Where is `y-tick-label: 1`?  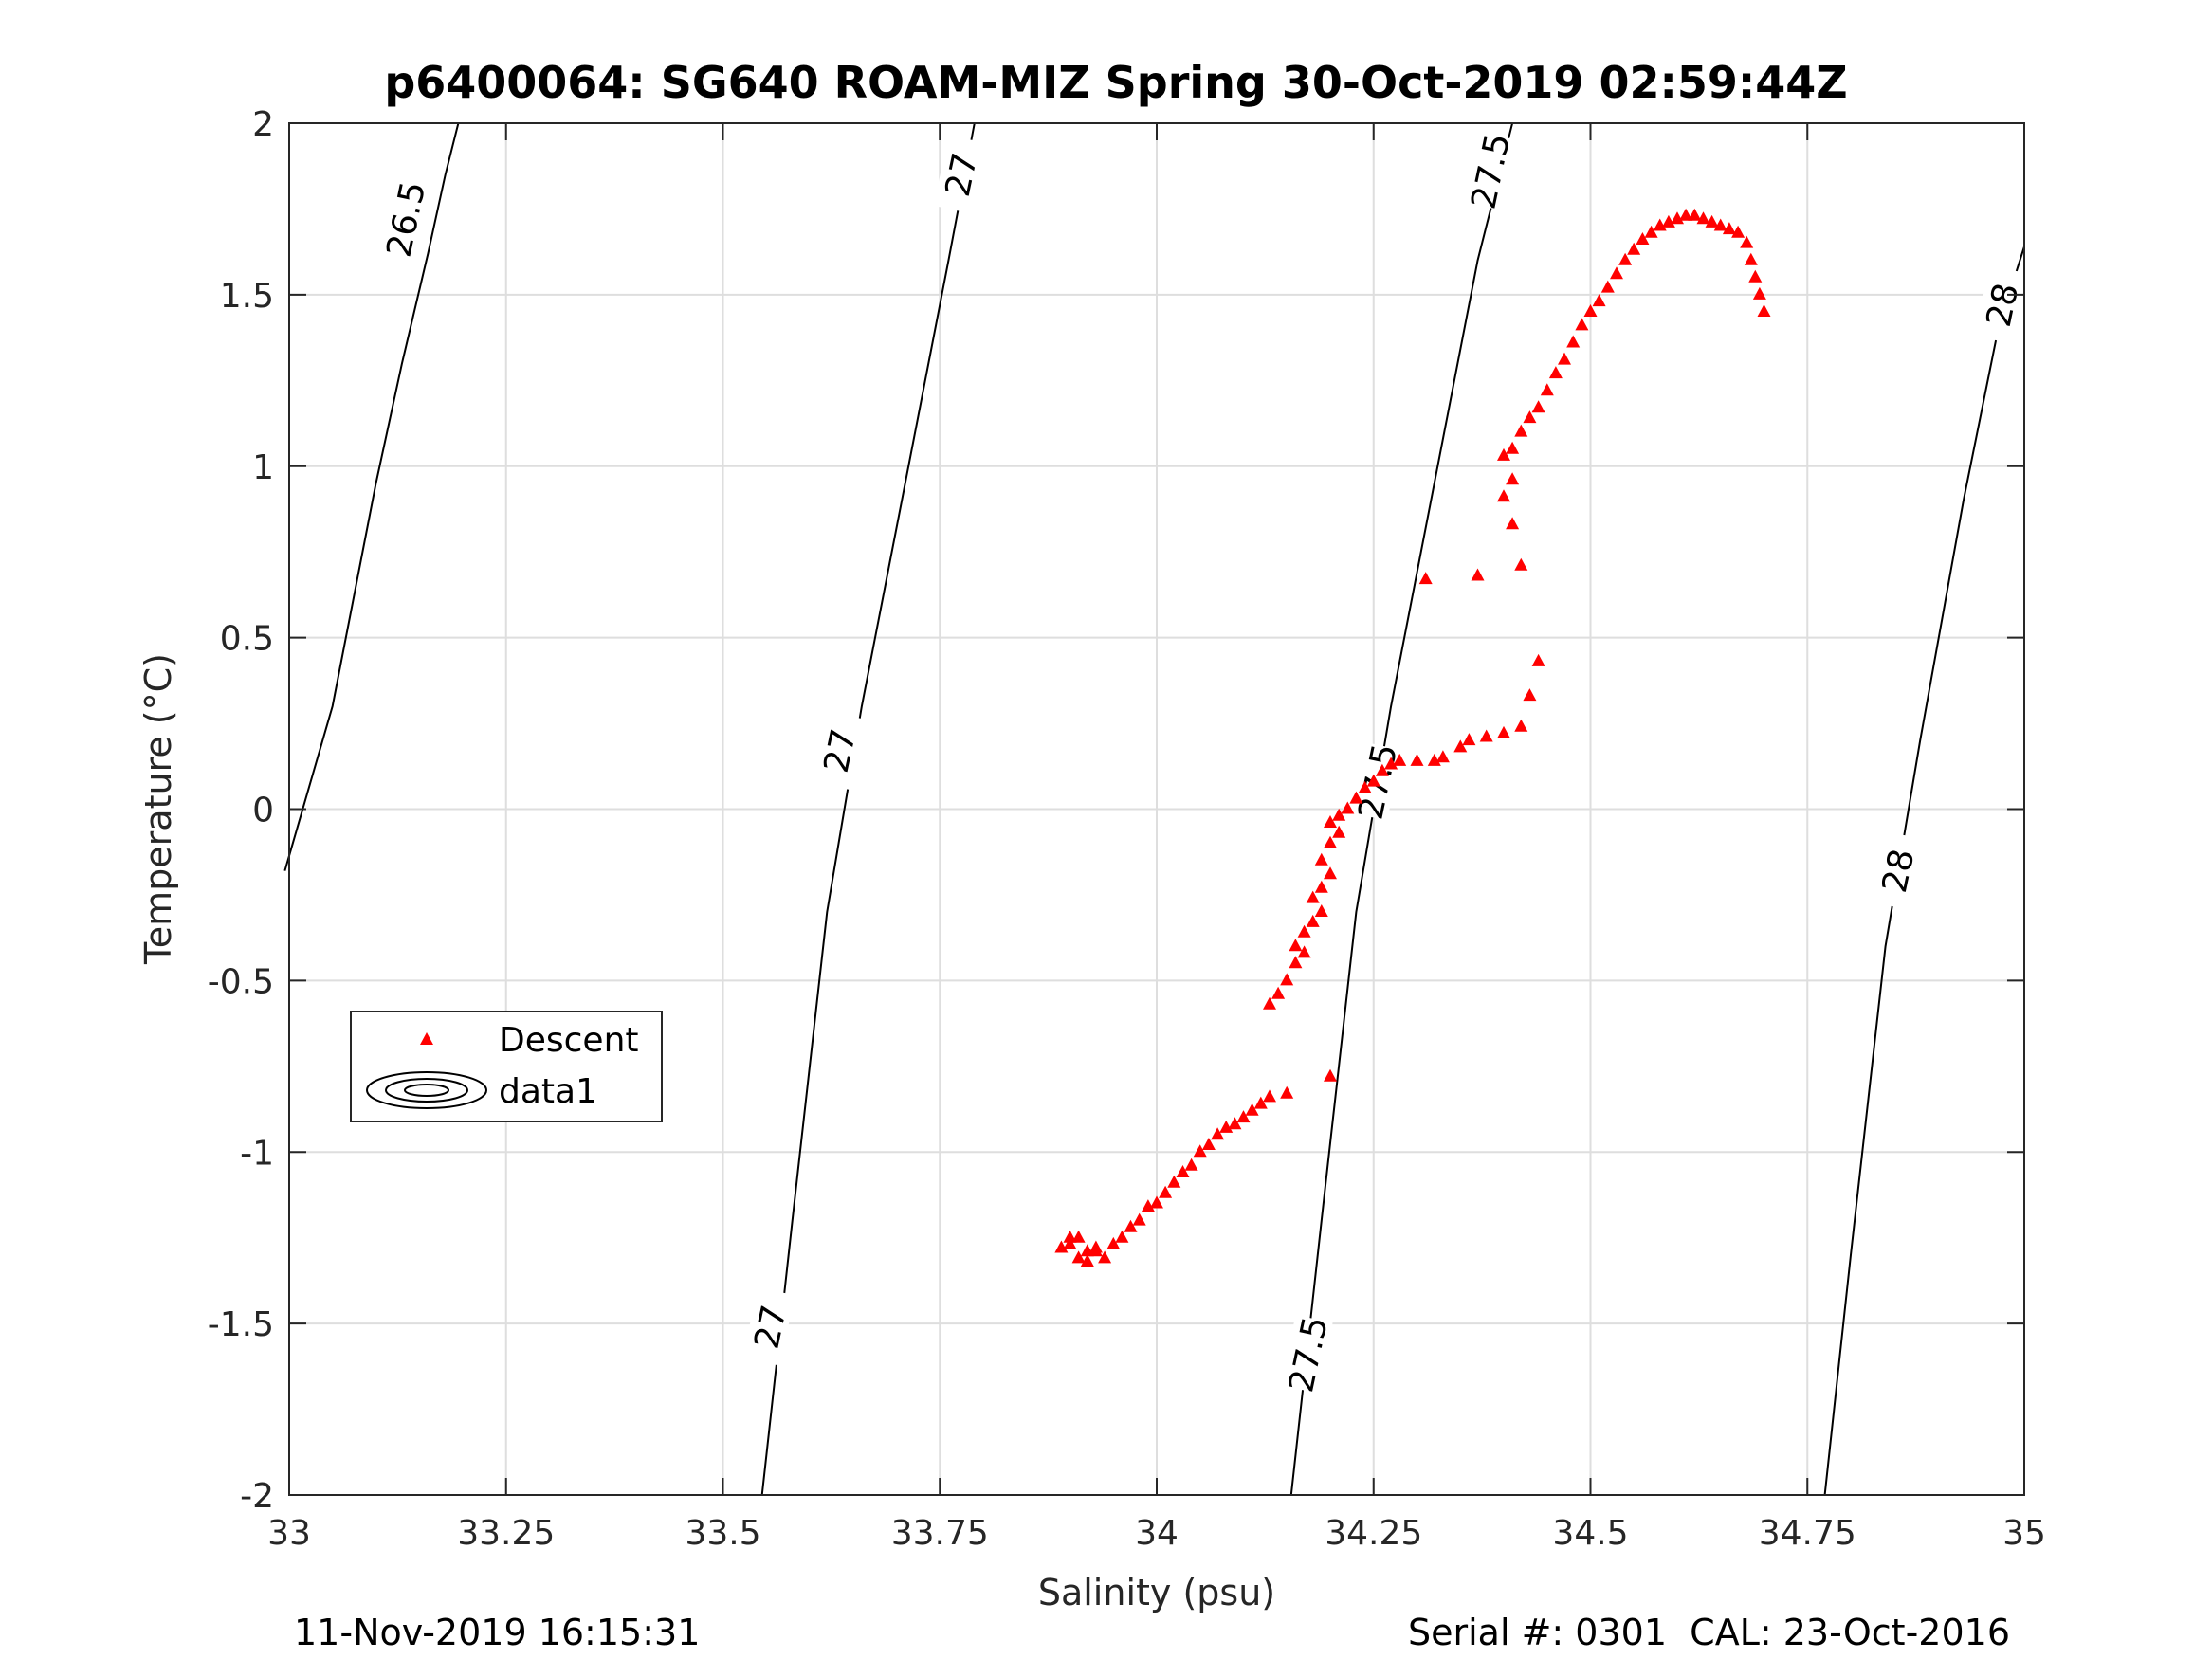 y-tick-label: 1 is located at coordinates (263, 467).